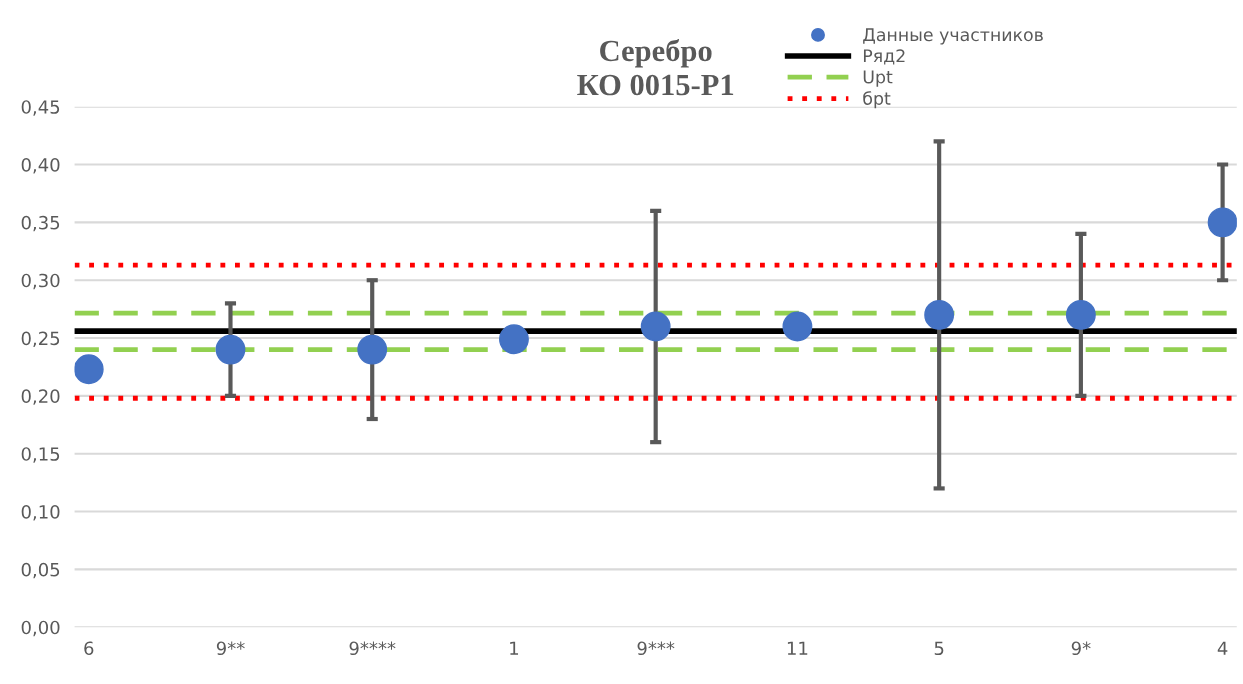 Image resolution: width=1243 pixels, height=684 pixels. I want to click on legend-label: бpt, so click(877, 100).